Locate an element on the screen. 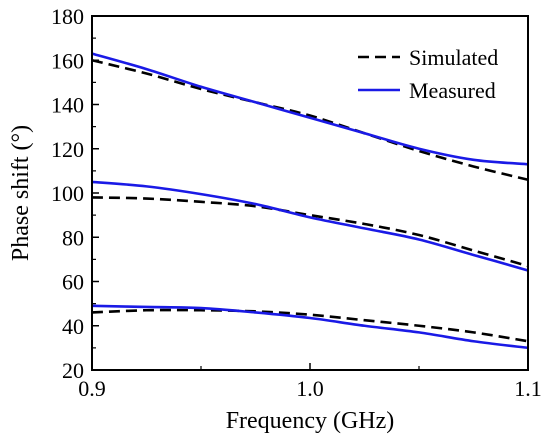 This screenshot has height=440, width=550. x-tick-label: 0.9 is located at coordinates (92, 388).